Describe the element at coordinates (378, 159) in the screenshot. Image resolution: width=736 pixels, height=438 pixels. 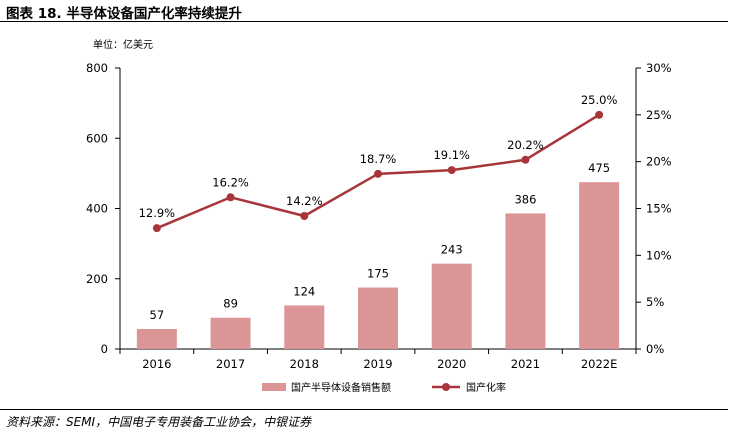
I see `rate-value-label: 18.7%` at that location.